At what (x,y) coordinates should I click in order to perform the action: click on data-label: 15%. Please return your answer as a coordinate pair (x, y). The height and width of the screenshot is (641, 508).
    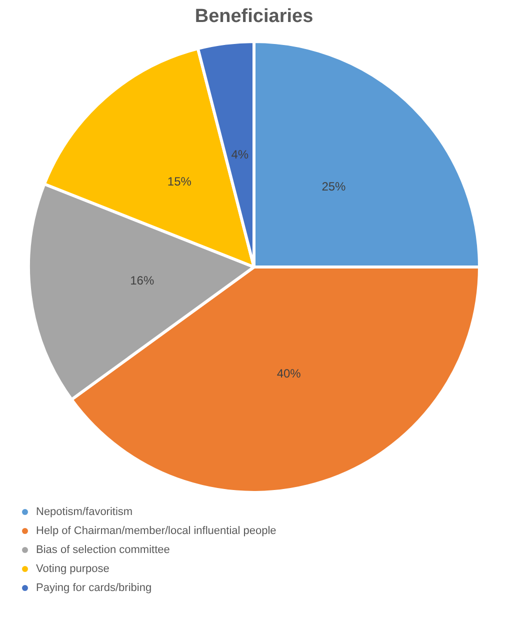
    Looking at the image, I should click on (179, 181).